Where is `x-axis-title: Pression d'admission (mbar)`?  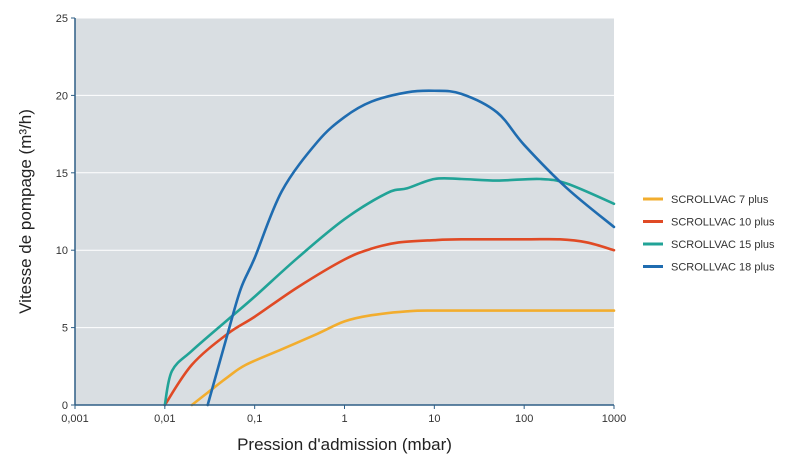 x-axis-title: Pression d'admission (mbar) is located at coordinates (344, 444).